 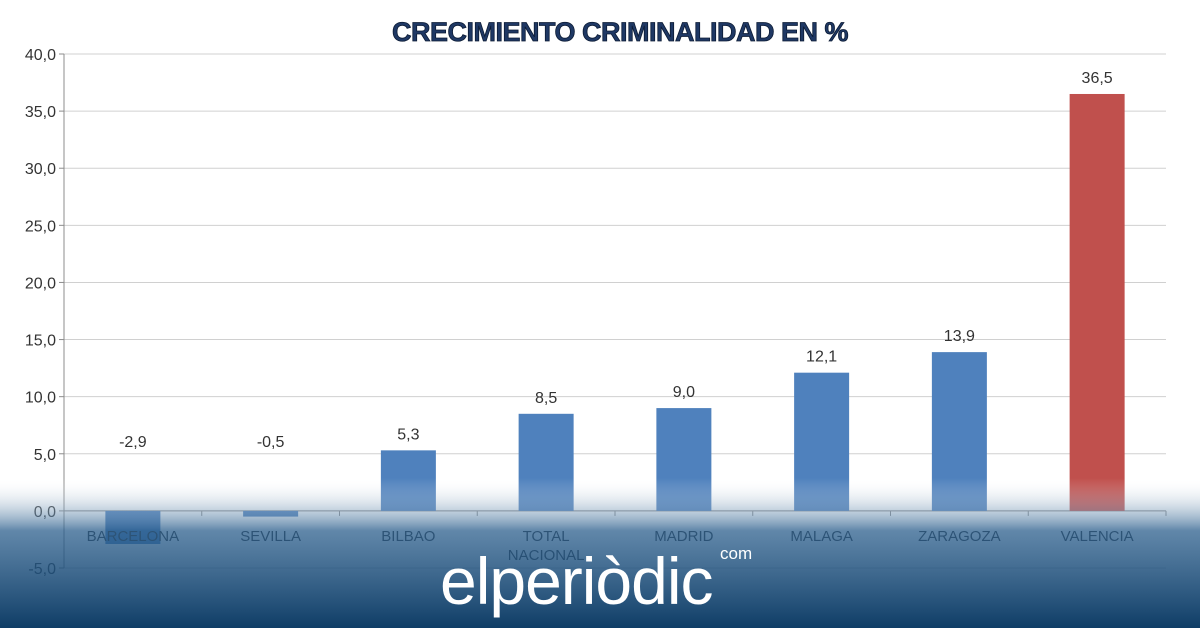 What do you see at coordinates (821, 357) in the screenshot?
I see `data-label: 12,1` at bounding box center [821, 357].